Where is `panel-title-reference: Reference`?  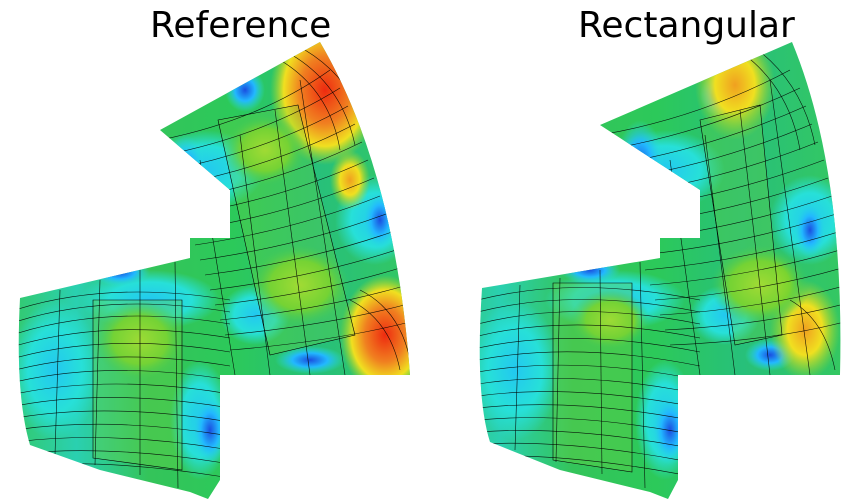
panel-title-reference: Reference is located at coordinates (241, 25).